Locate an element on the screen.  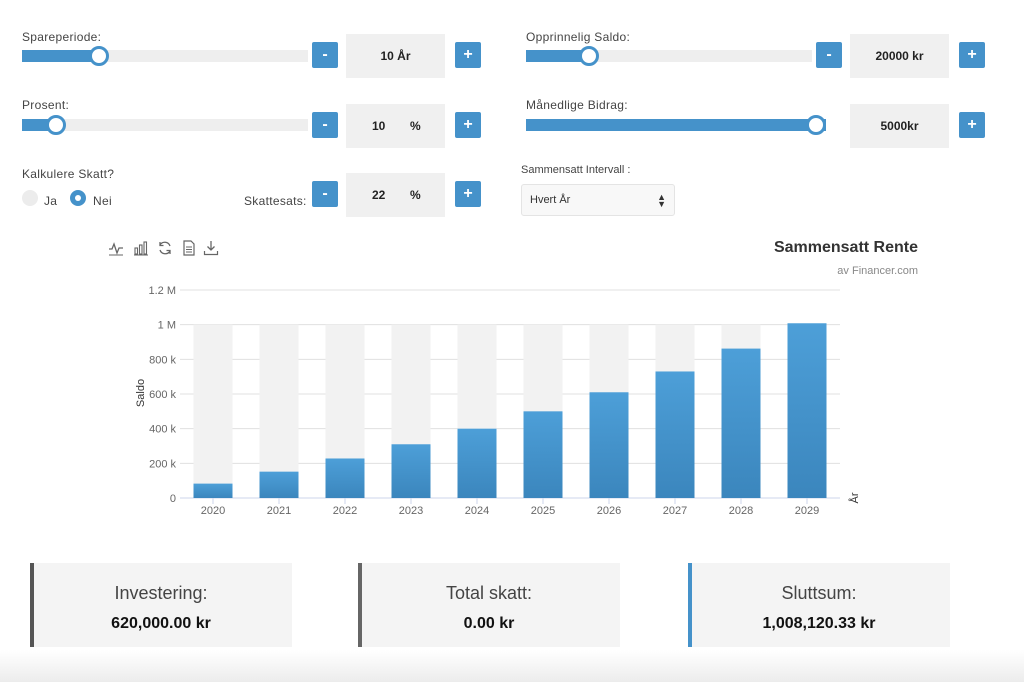
spareperiode-slider-fill is located at coordinates (61, 56).